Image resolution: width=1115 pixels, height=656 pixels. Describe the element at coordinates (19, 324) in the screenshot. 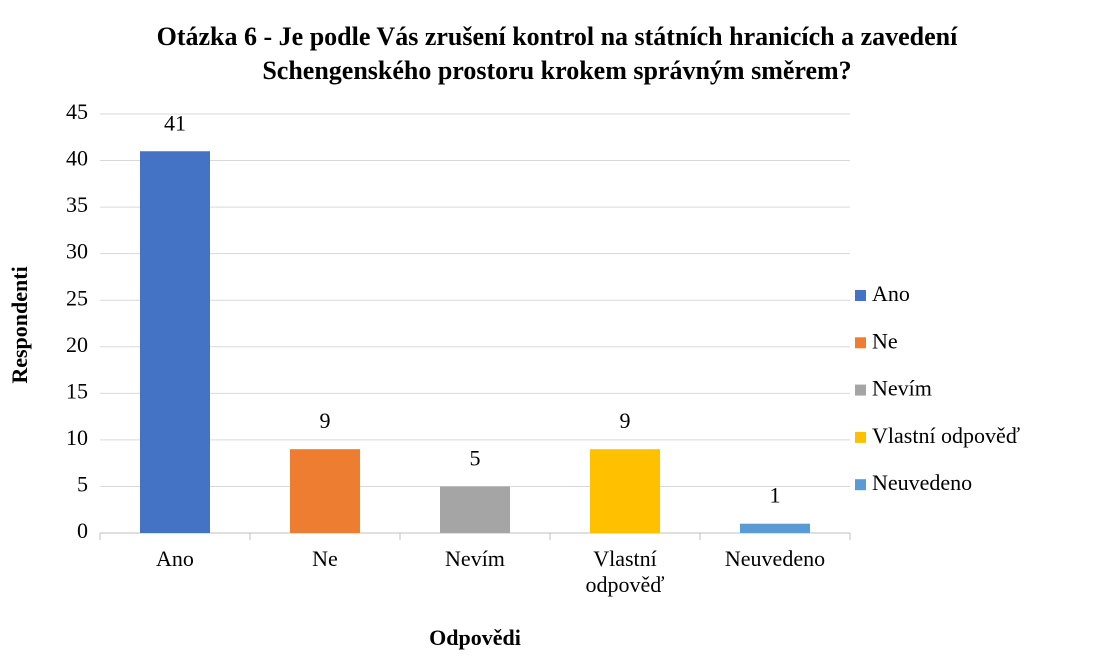

I see `y-axis-label: Respondenti` at that location.